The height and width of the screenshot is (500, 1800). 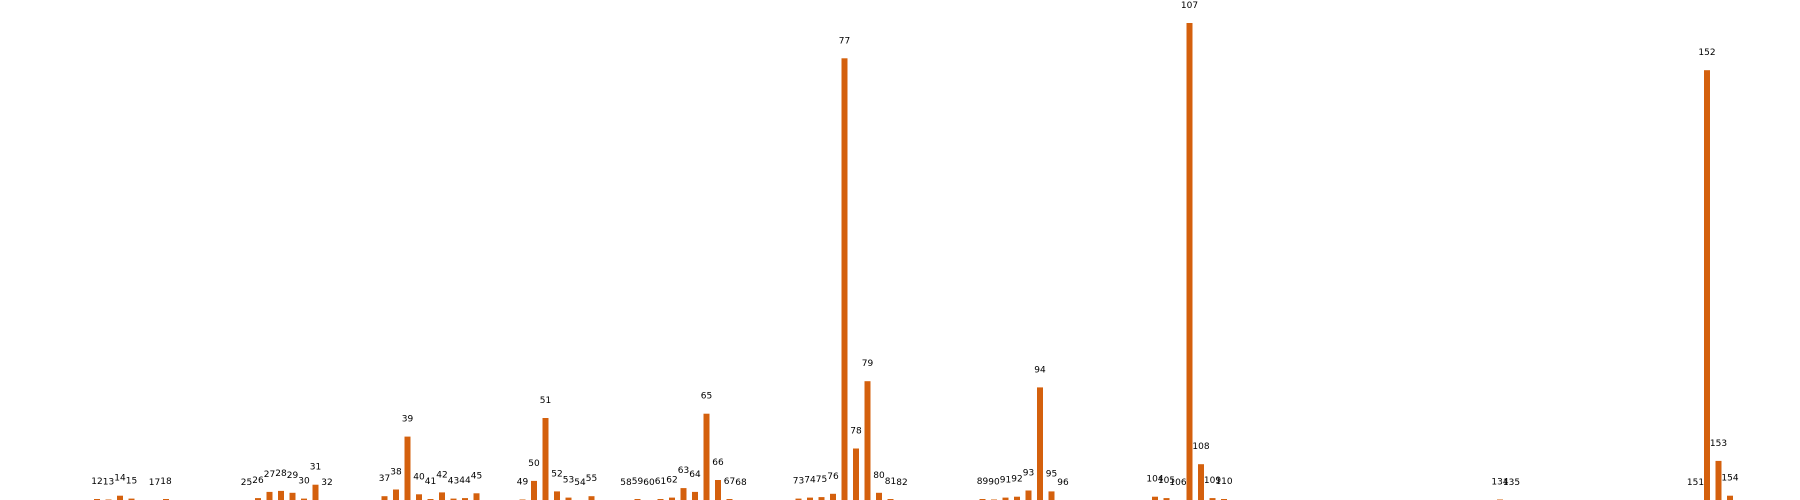 What do you see at coordinates (246, 483) in the screenshot?
I see `bar-label-25: 25` at bounding box center [246, 483].